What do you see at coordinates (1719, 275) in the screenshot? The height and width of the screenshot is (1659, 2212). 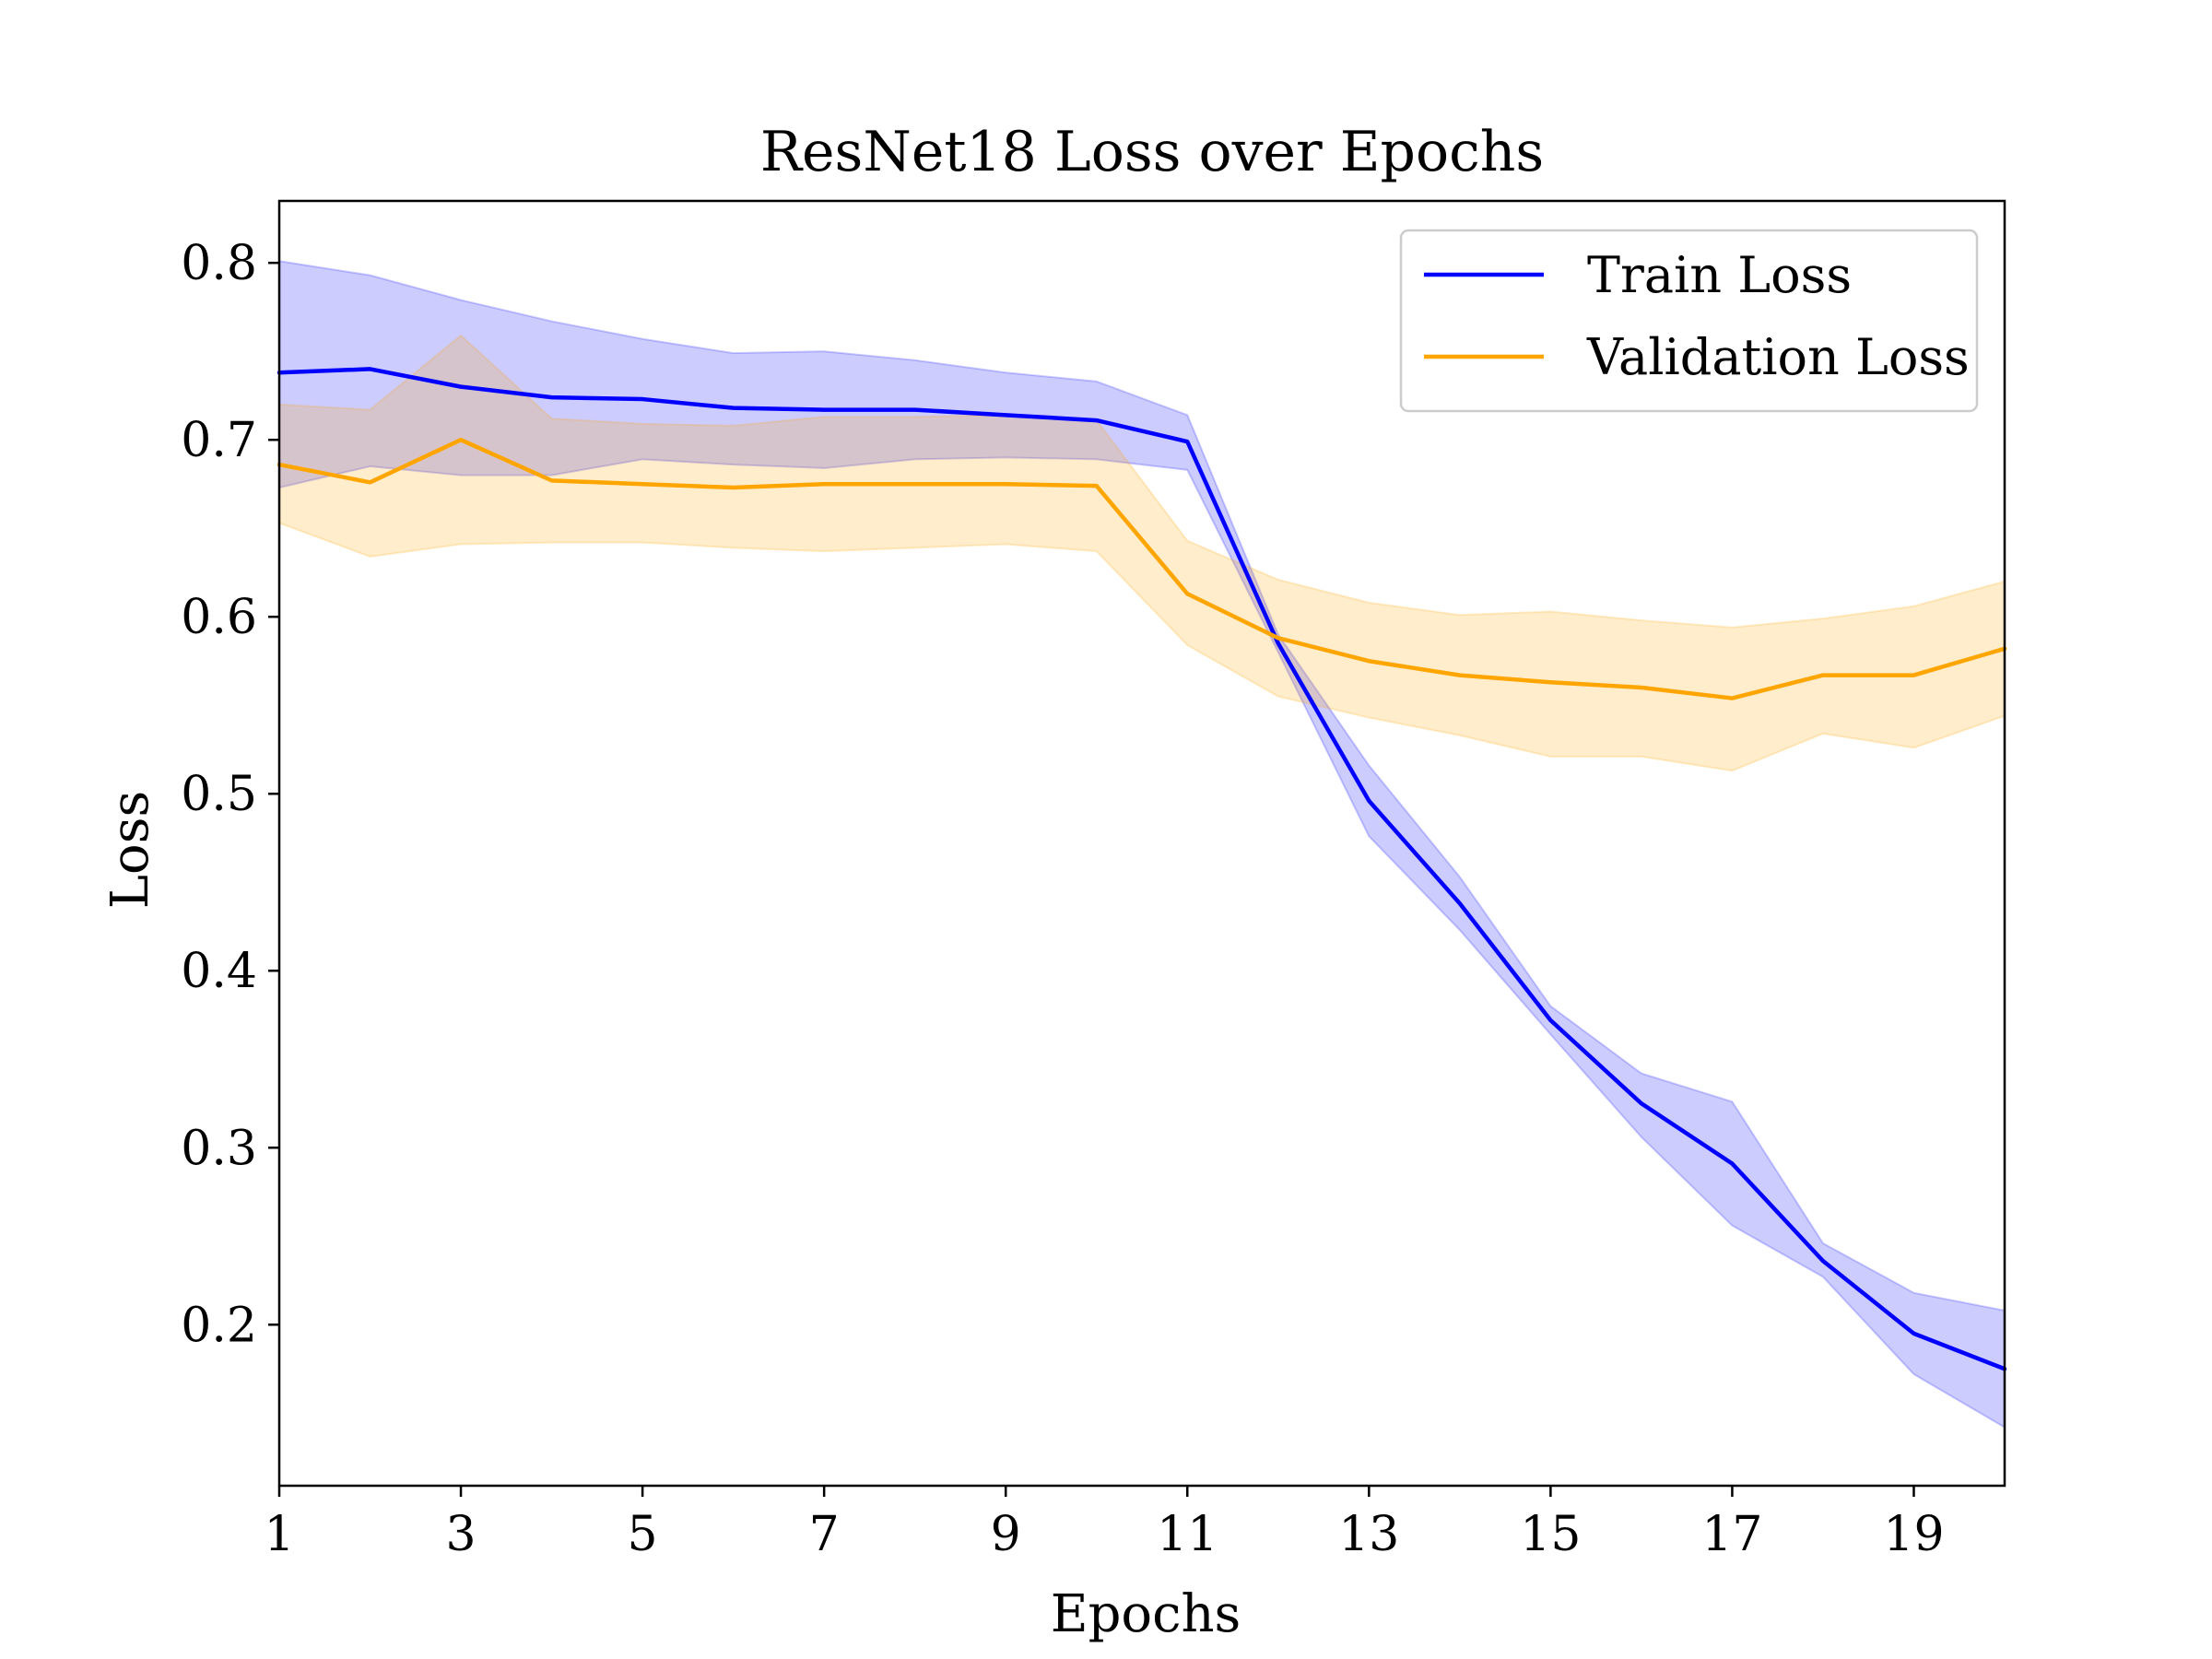 I see `legend-label-train-loss: Train Loss` at bounding box center [1719, 275].